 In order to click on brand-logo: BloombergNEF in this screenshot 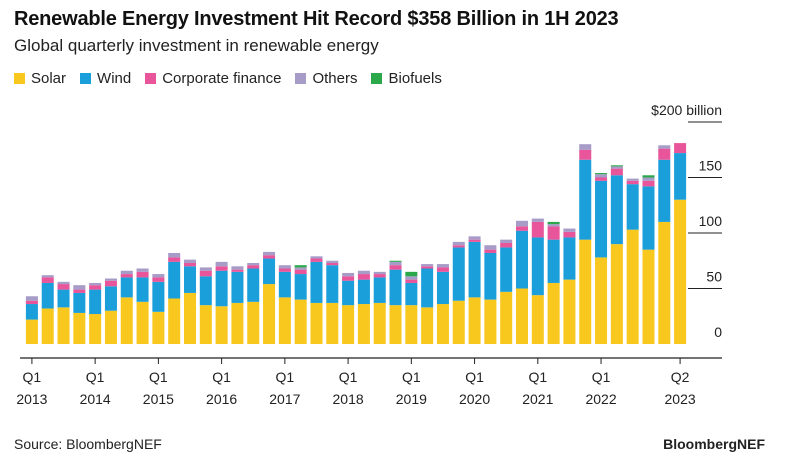, I will do `click(714, 444)`.